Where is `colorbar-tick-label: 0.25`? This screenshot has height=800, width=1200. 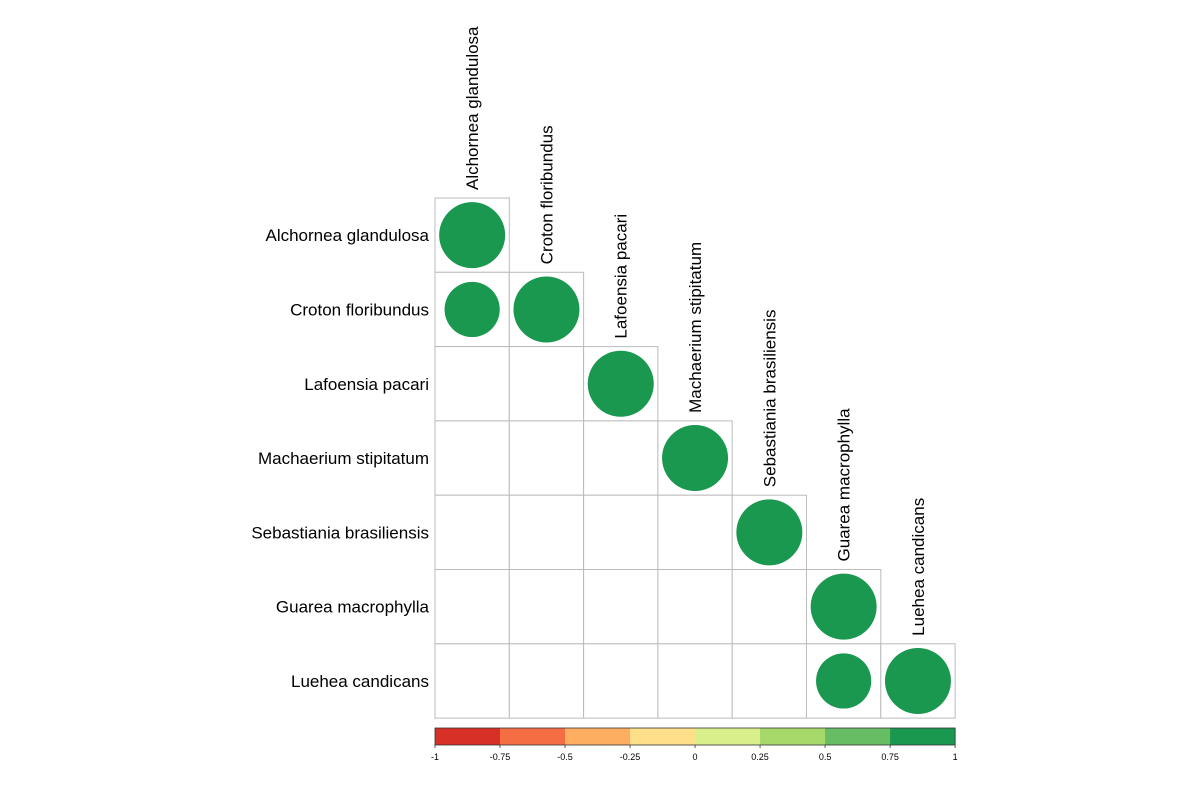
colorbar-tick-label: 0.25 is located at coordinates (760, 757).